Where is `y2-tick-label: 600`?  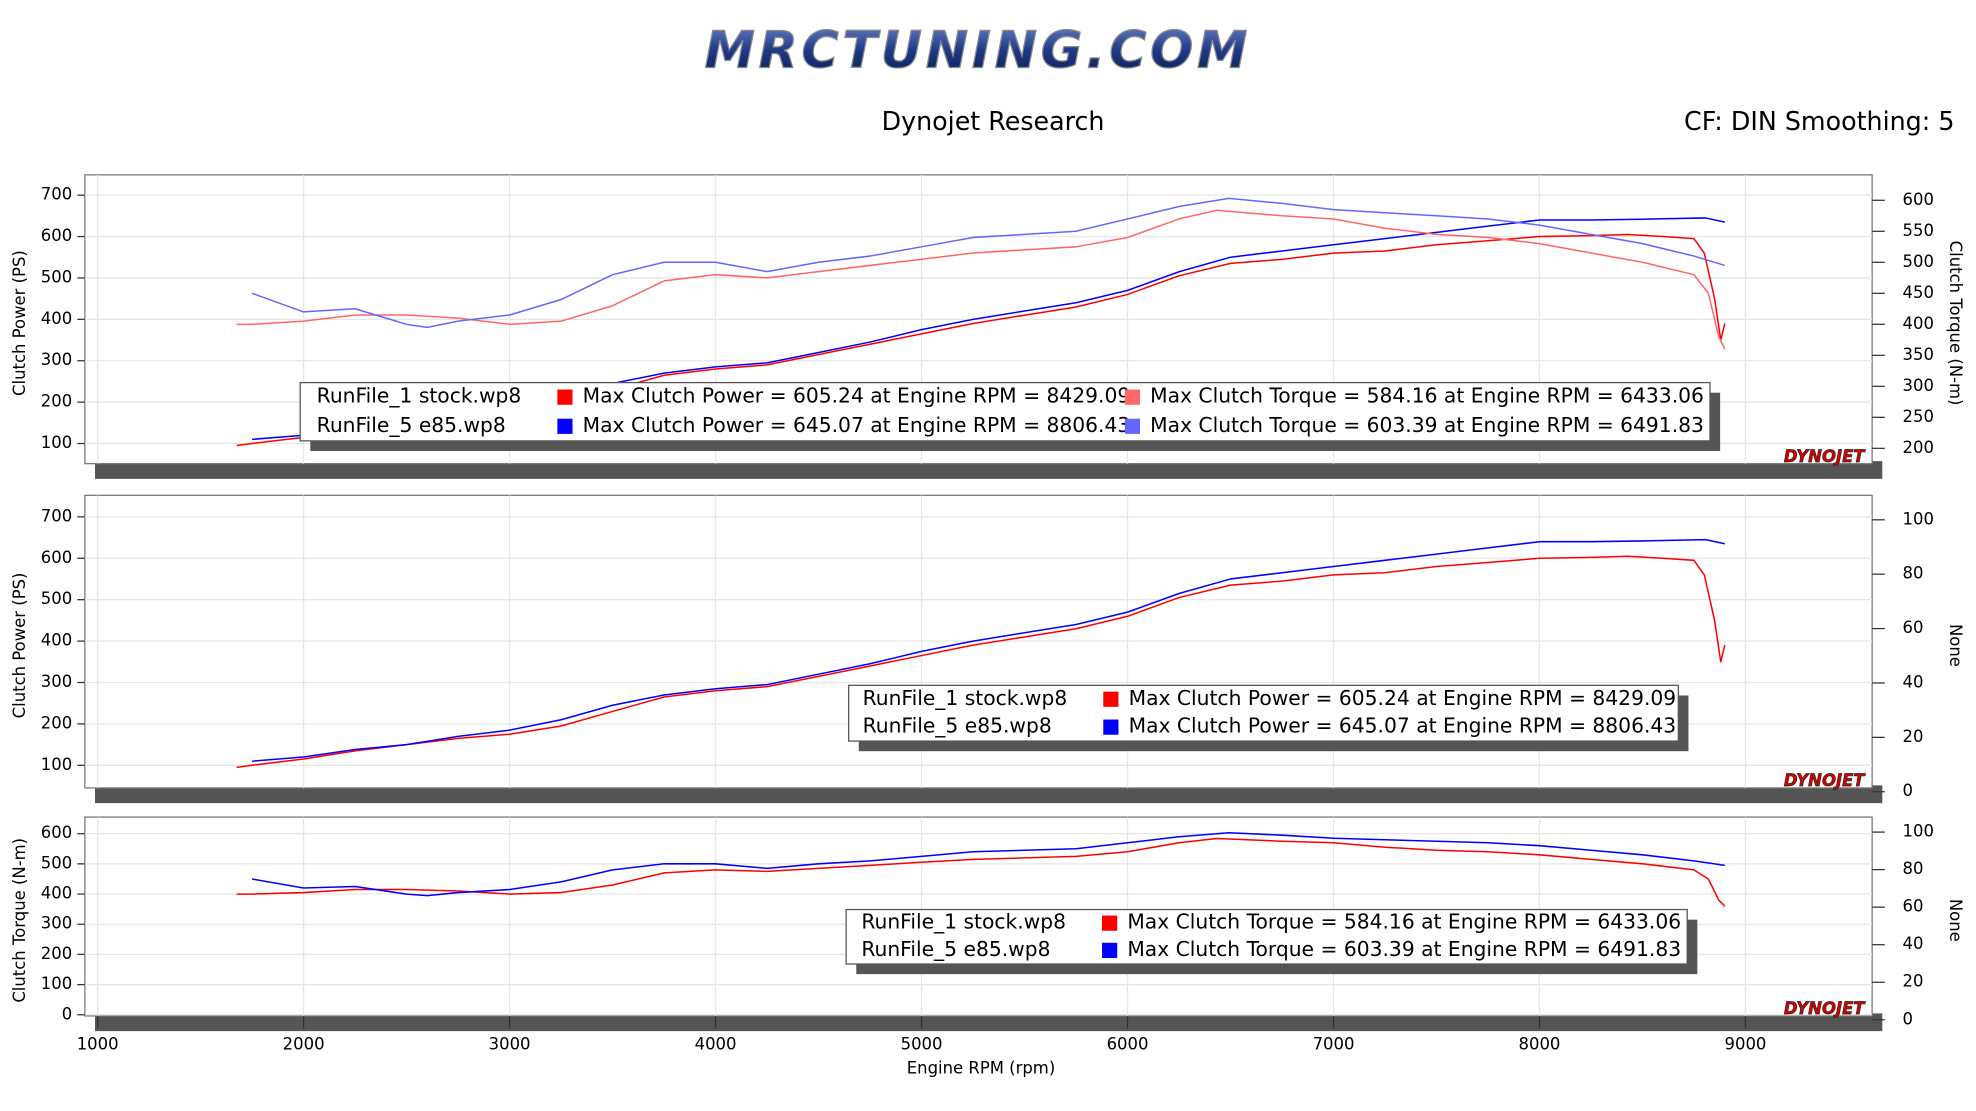 y2-tick-label: 600 is located at coordinates (1918, 199).